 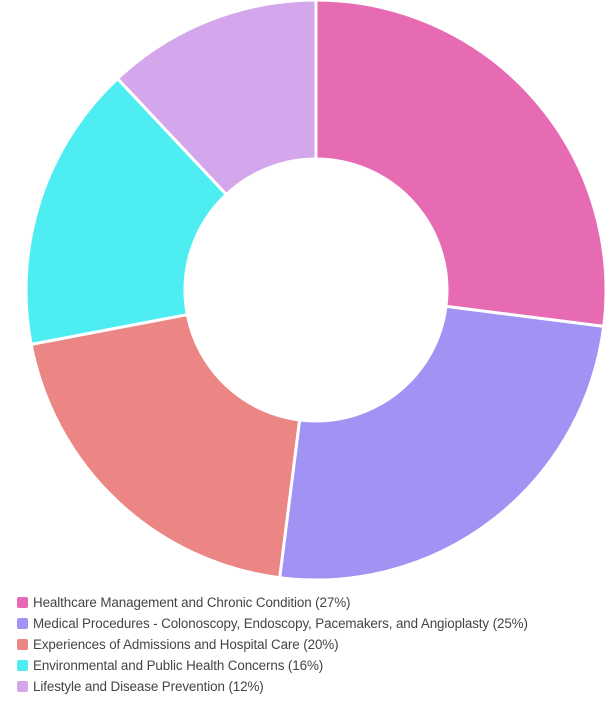 What do you see at coordinates (316, 686) in the screenshot?
I see `legend-item-lifestyle-disease-prevention: Lifestyle and Disease Prevention (12%)` at bounding box center [316, 686].